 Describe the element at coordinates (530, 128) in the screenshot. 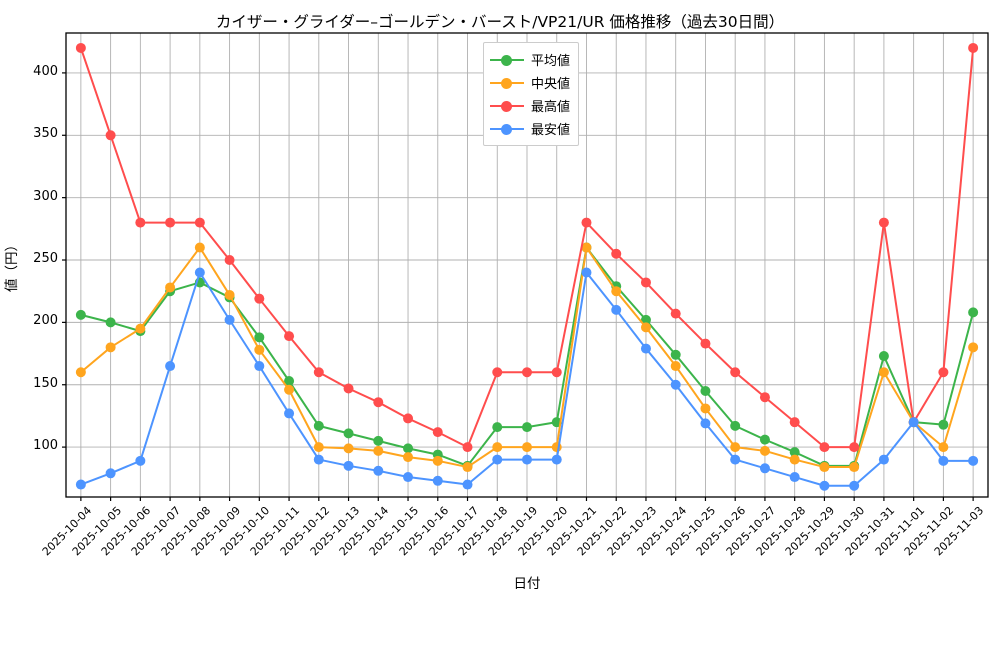

I see `legend-item-4: 最安値` at that location.